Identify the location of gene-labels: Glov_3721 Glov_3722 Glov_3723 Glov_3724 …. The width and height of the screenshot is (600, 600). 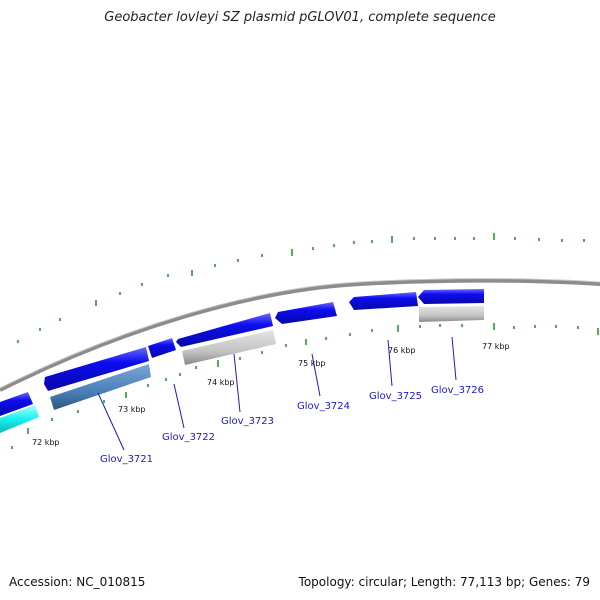
(292, 425).